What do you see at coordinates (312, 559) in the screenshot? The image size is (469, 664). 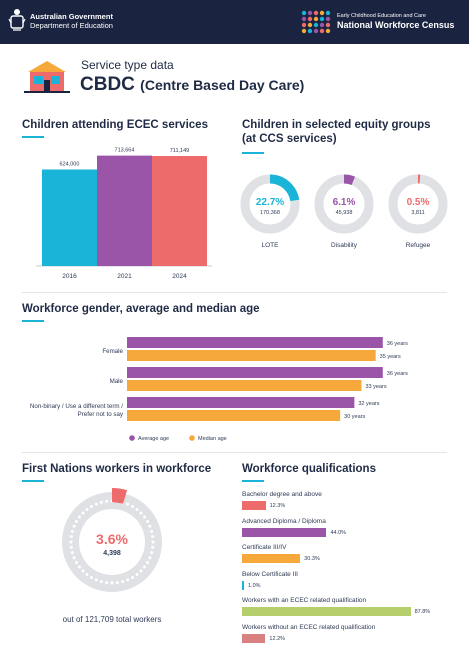 I see `qualification-value-label: 30.3%` at bounding box center [312, 559].